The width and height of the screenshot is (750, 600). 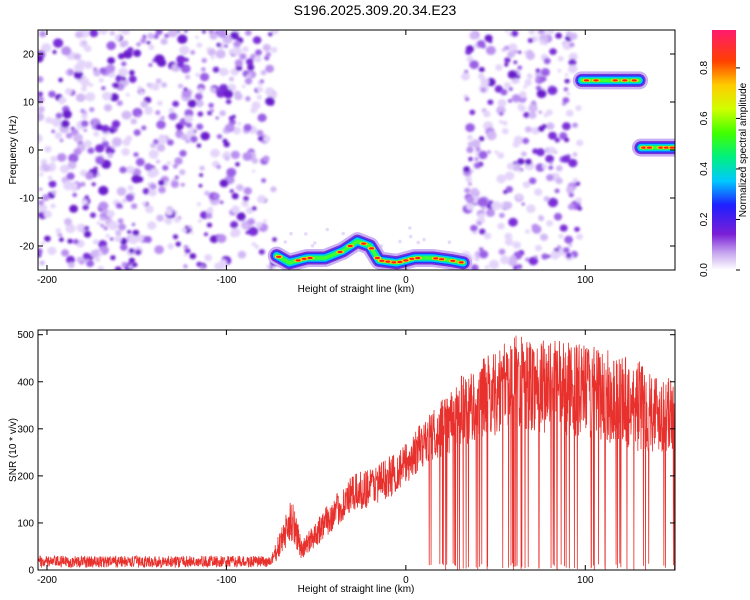 I want to click on snr-xtick-label: 100, so click(x=585, y=580).